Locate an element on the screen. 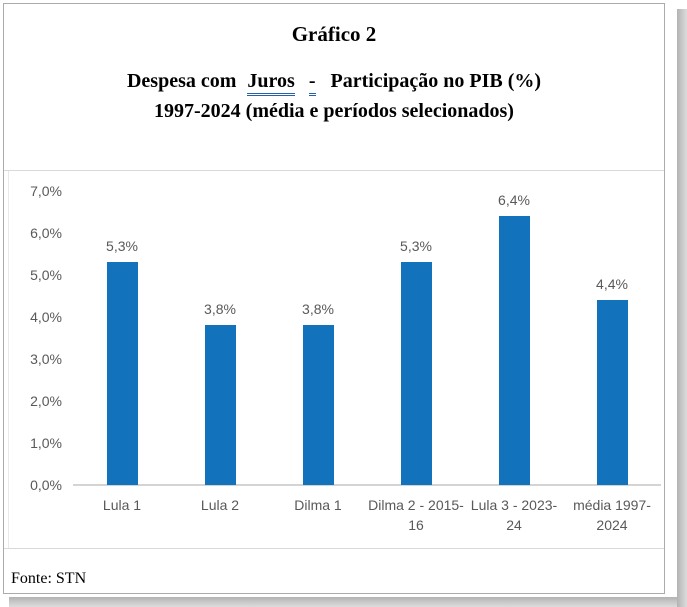  title-suffix: Participação no PIB (%) is located at coordinates (436, 81).